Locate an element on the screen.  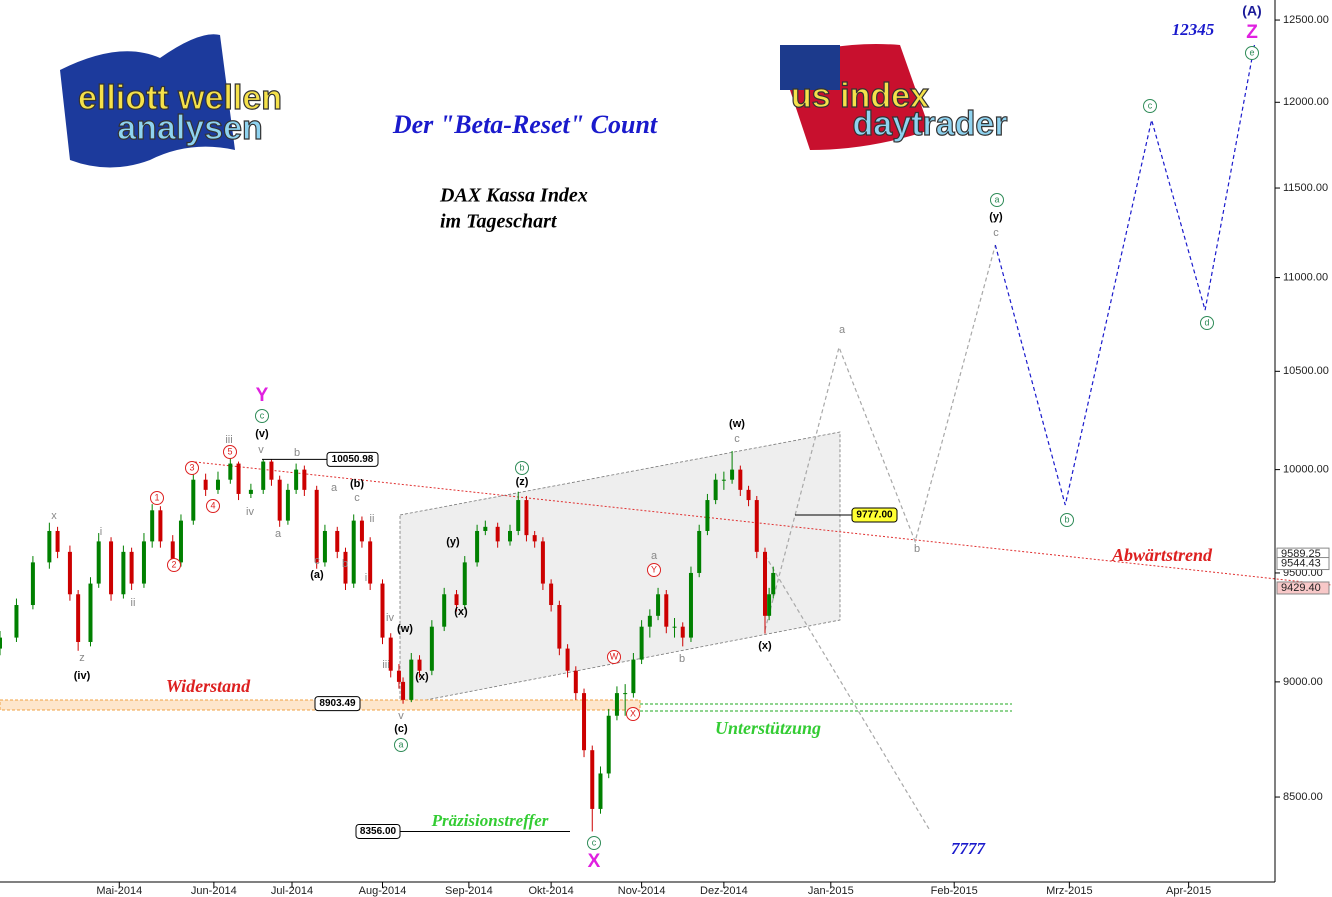
wave-label: Y is located at coordinates (654, 569).